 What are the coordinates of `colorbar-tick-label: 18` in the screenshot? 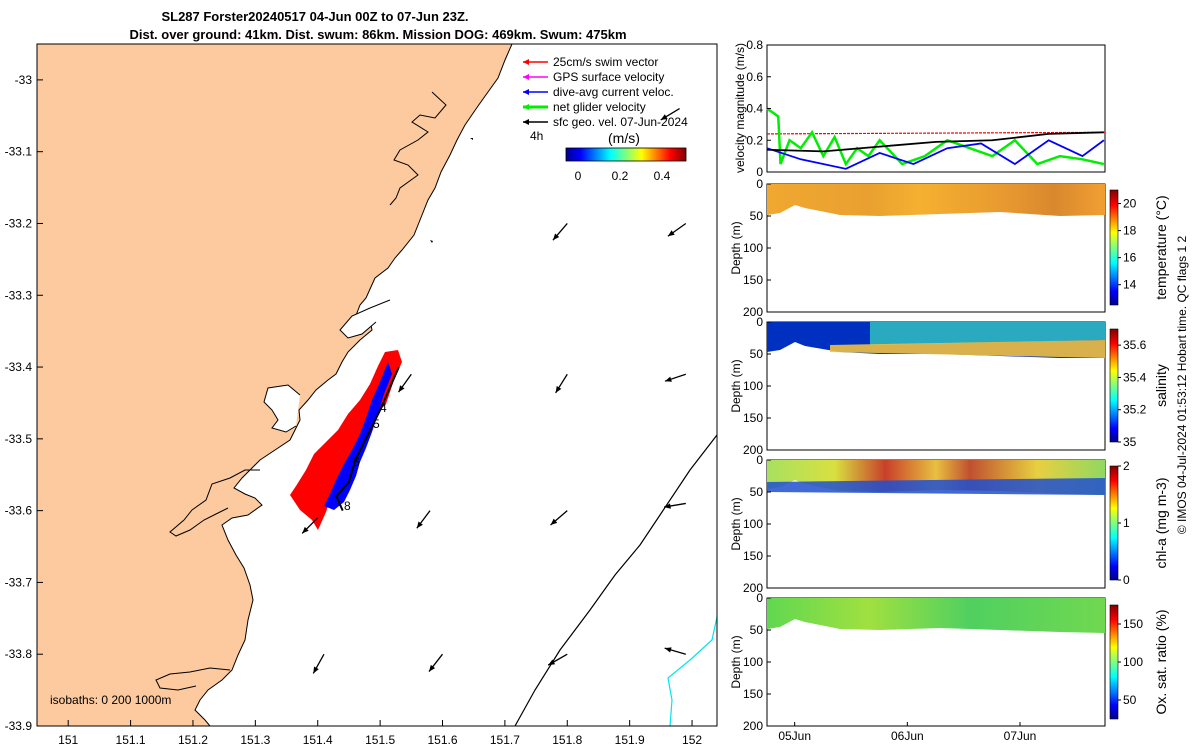 It's located at (1130, 231).